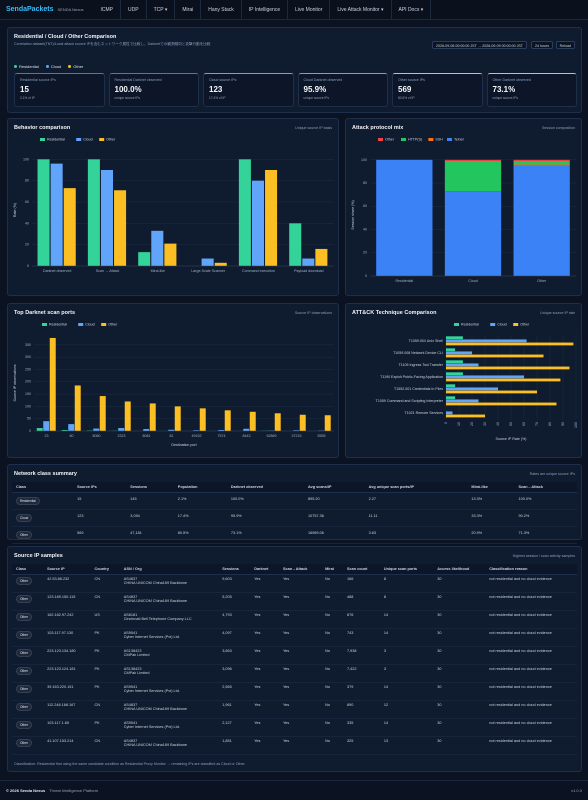 This screenshot has height=800, width=588. What do you see at coordinates (67, 745) in the screenshot?
I see `table-cell: 41.107.153.214` at bounding box center [67, 745].